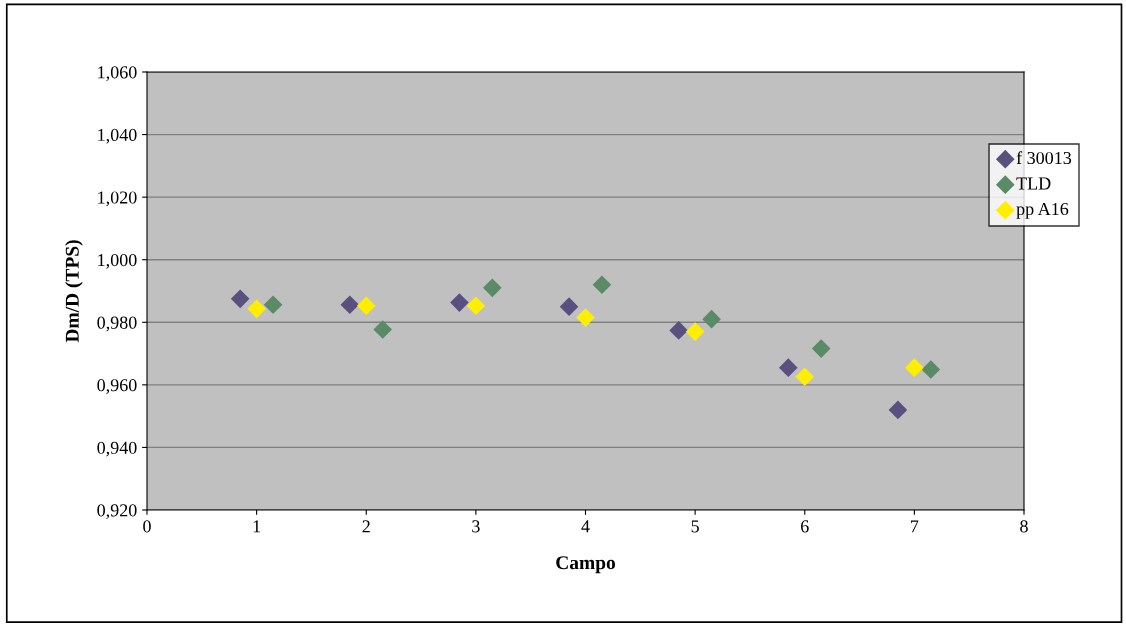  I want to click on y-tick-label: 1,000, so click(117, 261).